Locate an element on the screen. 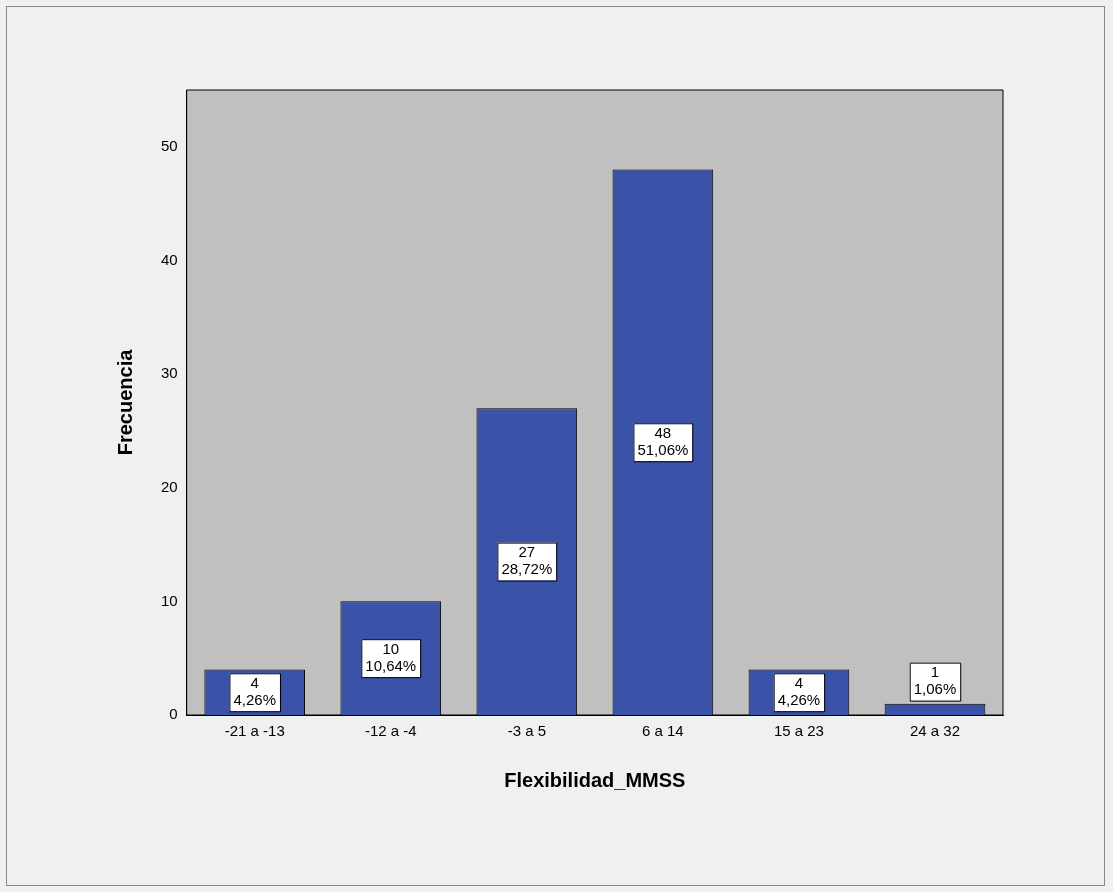 The image size is (1113, 892). x-tick-label: 15 a 23 is located at coordinates (798, 731).